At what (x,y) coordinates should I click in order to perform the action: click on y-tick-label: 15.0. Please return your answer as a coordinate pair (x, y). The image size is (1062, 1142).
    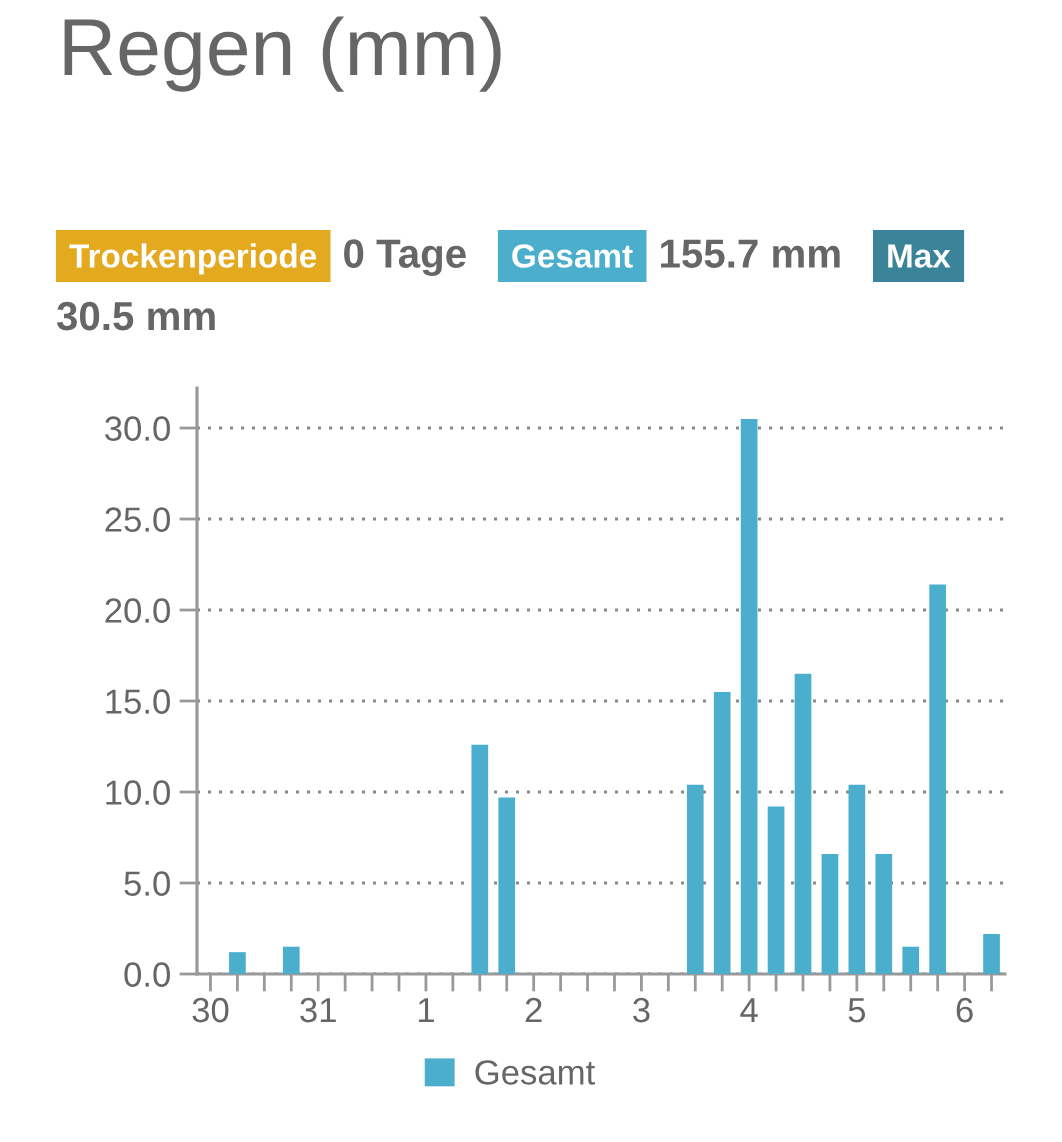
    Looking at the image, I should click on (138, 701).